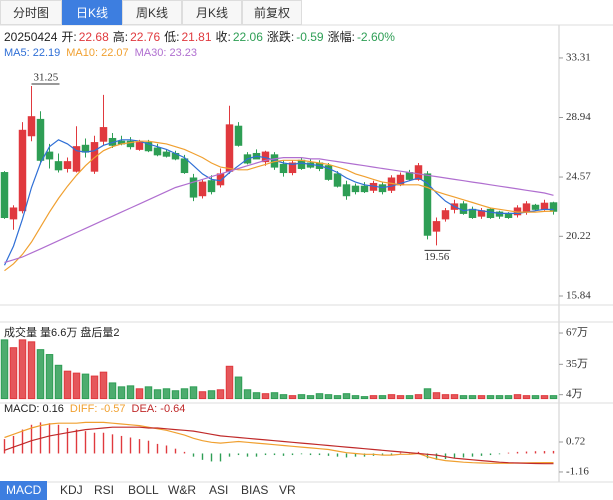 Image resolution: width=613 pixels, height=500 pixels. What do you see at coordinates (93, 37) in the screenshot?
I see `quote-value: 22.68` at bounding box center [93, 37].